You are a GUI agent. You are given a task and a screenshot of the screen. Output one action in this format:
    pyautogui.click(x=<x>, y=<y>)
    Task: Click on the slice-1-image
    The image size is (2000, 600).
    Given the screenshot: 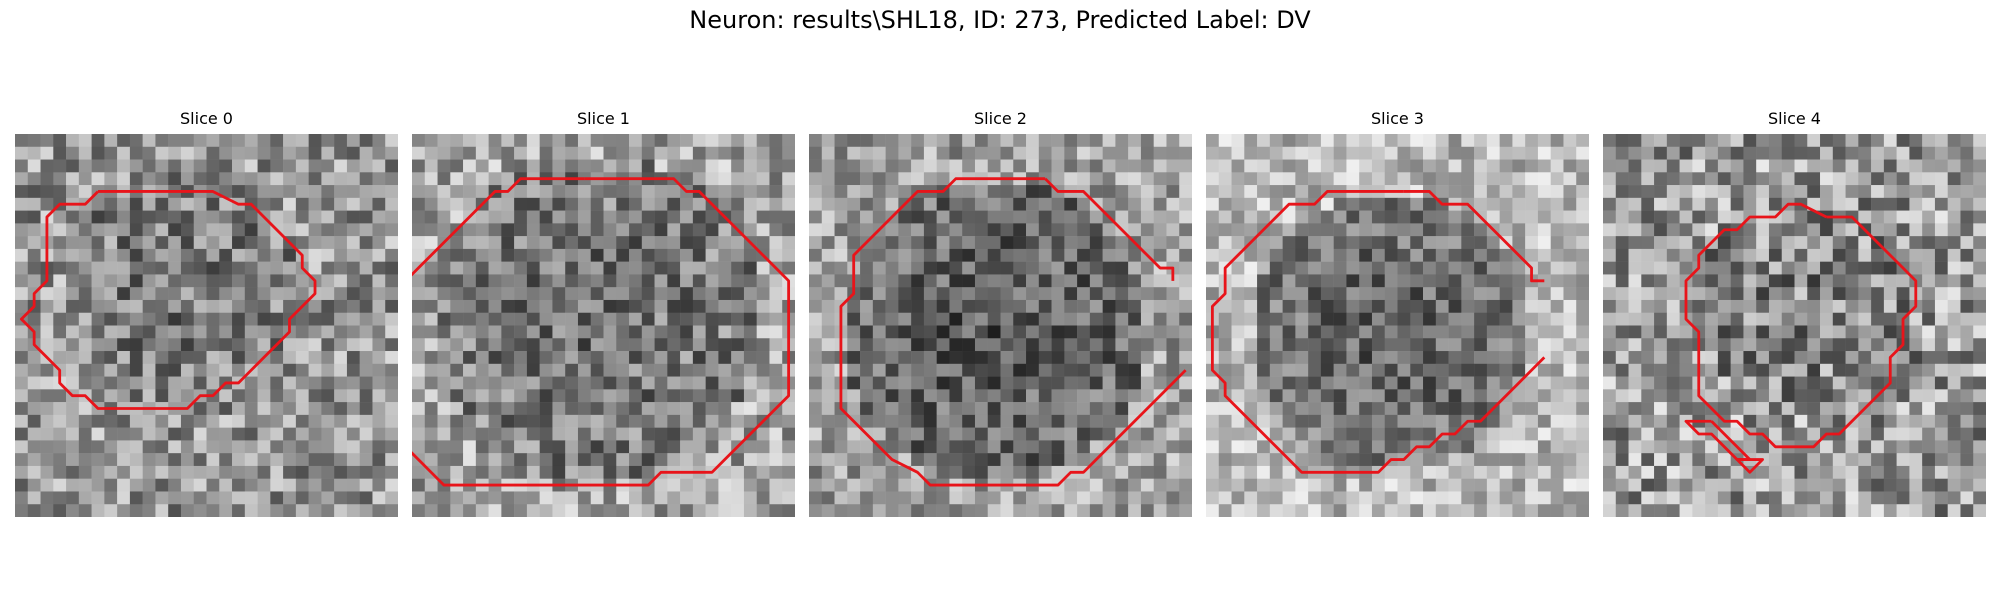 What is the action you would take?
    pyautogui.click(x=603, y=325)
    